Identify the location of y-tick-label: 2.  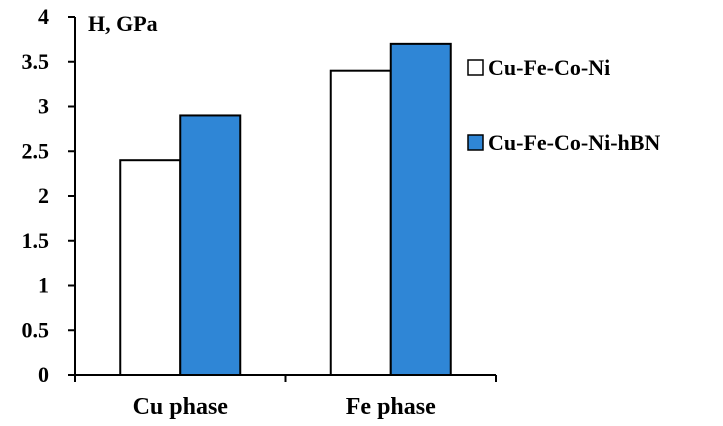
(43, 195).